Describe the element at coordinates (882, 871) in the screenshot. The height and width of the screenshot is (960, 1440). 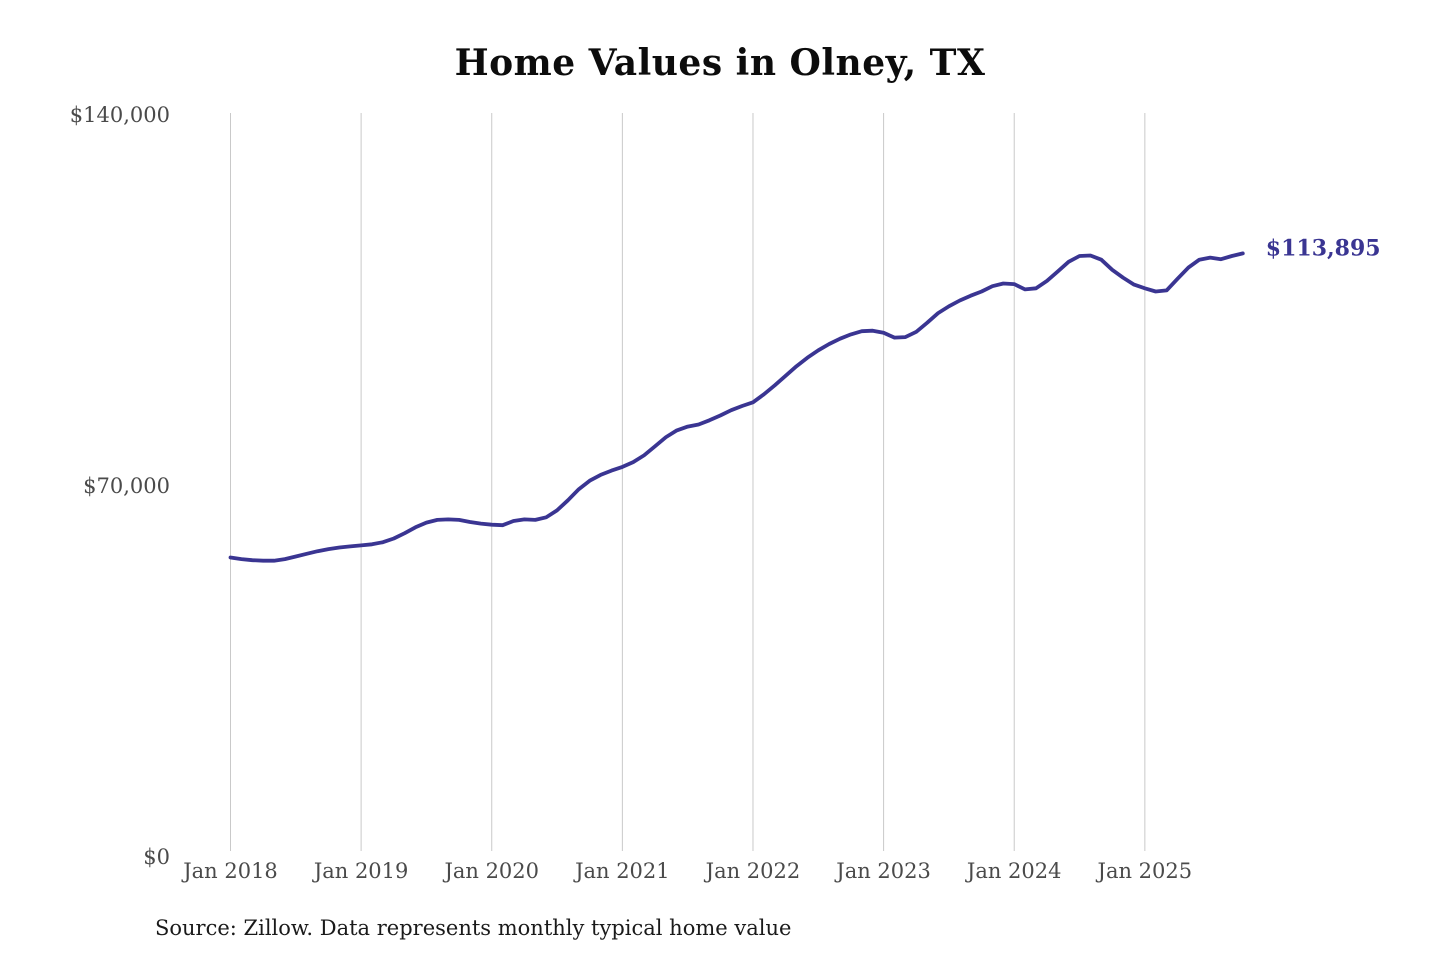
I see `x-tick-label: Jan 2023` at that location.